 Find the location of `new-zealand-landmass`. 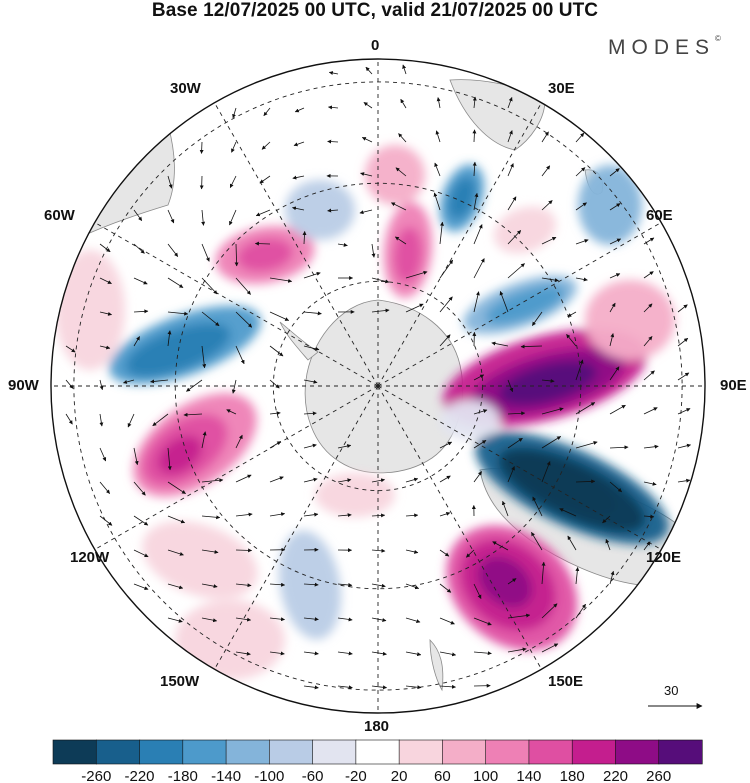

new-zealand-landmass is located at coordinates (436, 665).